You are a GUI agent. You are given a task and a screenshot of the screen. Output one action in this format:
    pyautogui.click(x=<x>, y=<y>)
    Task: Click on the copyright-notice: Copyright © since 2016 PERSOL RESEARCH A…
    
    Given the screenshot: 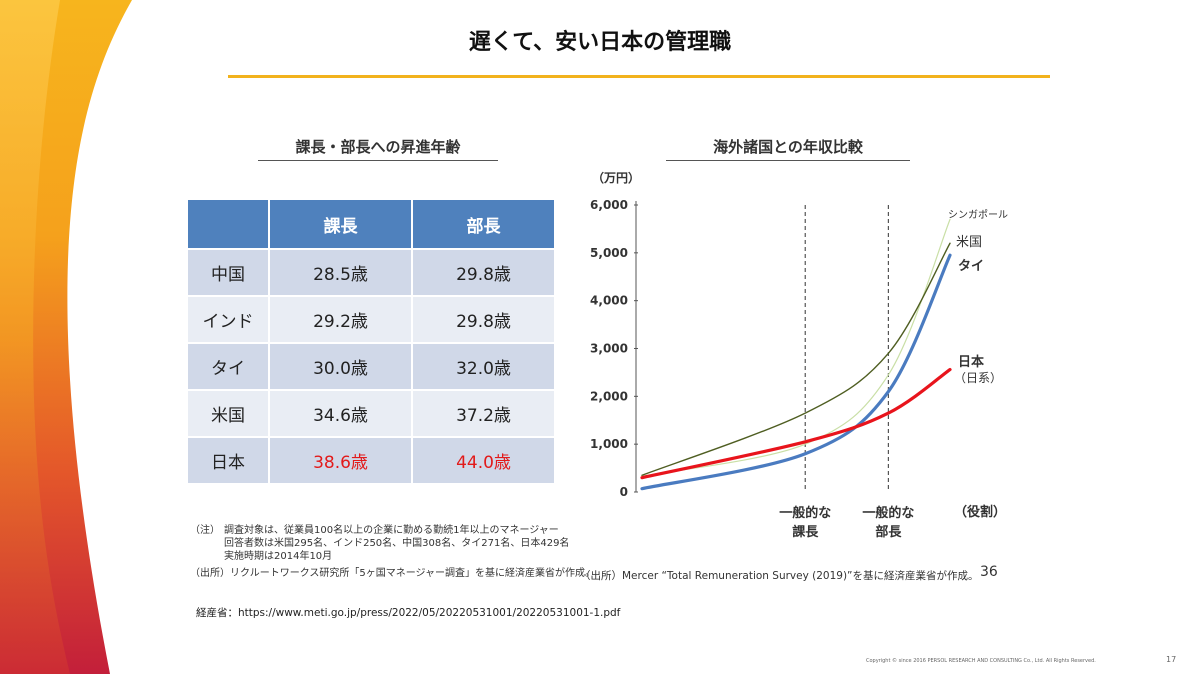 What is the action you would take?
    pyautogui.click(x=981, y=661)
    